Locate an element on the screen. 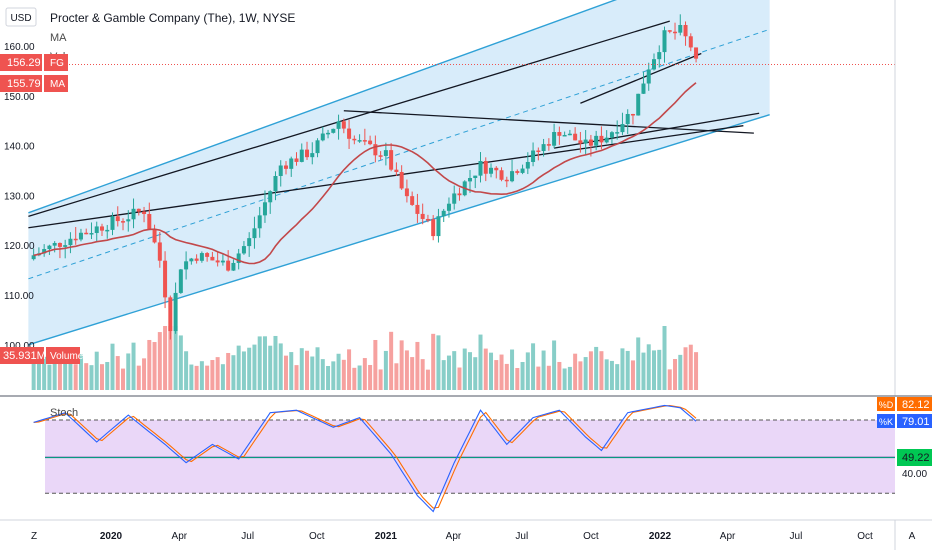 The width and height of the screenshot is (932, 555). price-tick-label: 150.00 is located at coordinates (19, 97).